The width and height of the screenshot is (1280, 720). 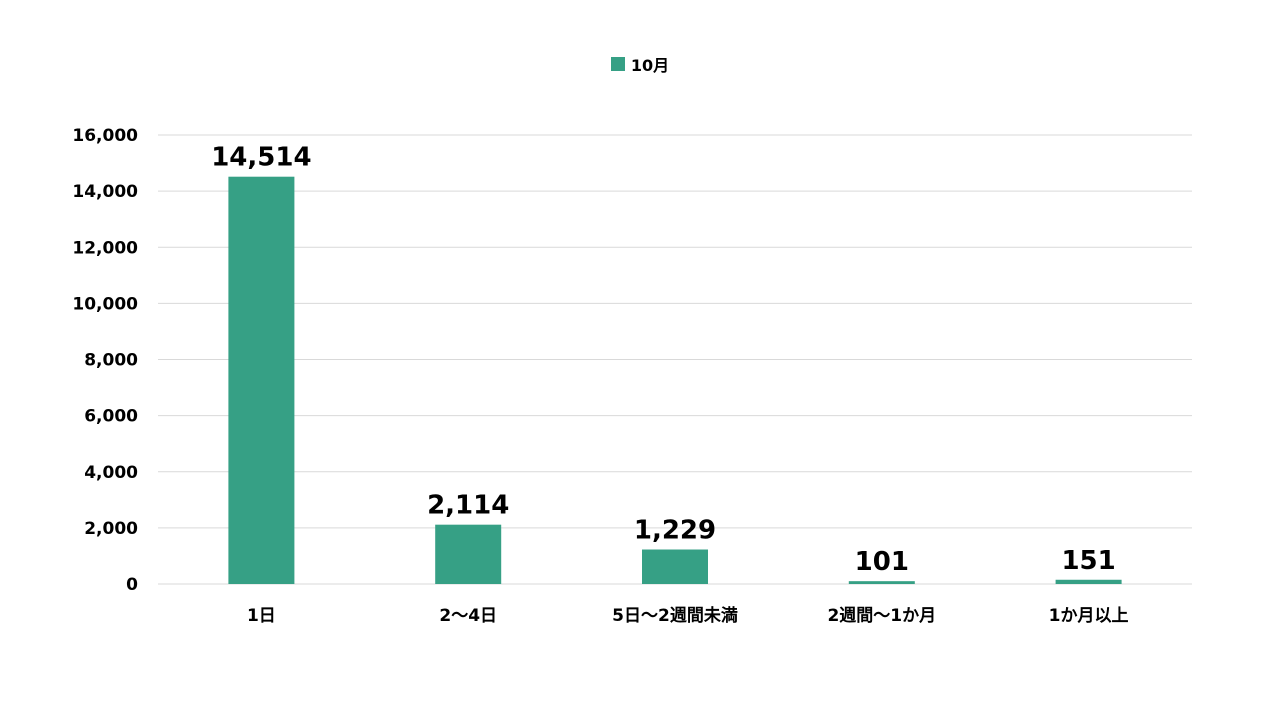 I want to click on x-tick-label: 1日, so click(x=261, y=616).